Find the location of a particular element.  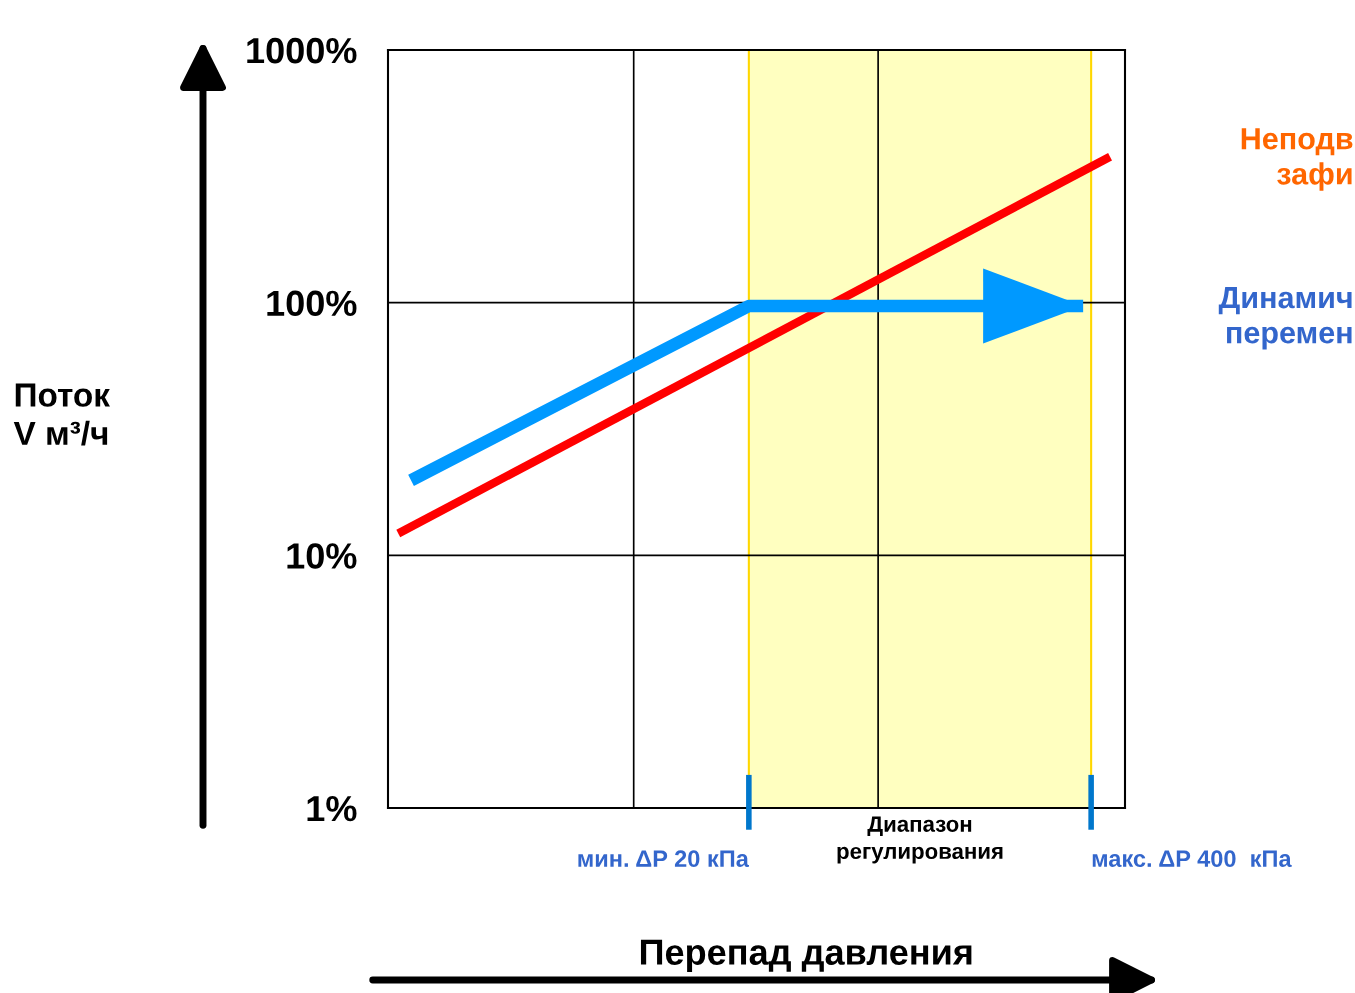

band-label: Диапазон регулирования is located at coordinates (920, 840).